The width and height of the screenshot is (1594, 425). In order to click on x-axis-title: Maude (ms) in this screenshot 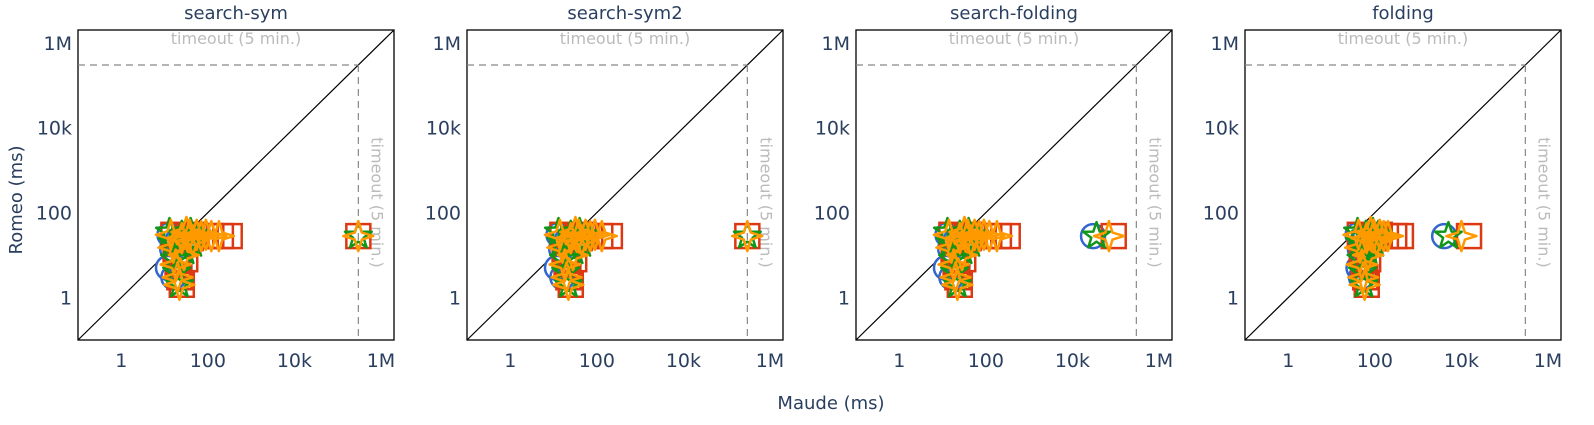, I will do `click(830, 403)`.